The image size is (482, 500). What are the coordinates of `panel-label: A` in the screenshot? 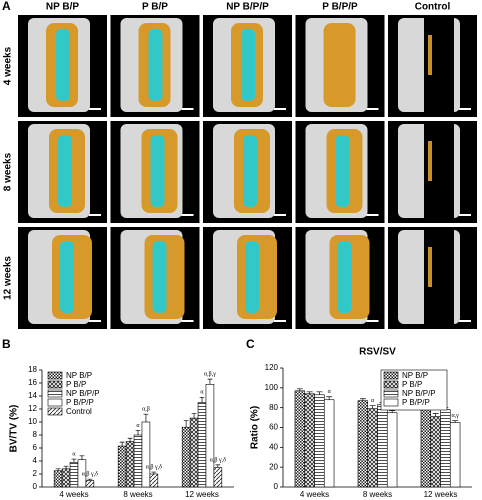 It's located at (6, 6).